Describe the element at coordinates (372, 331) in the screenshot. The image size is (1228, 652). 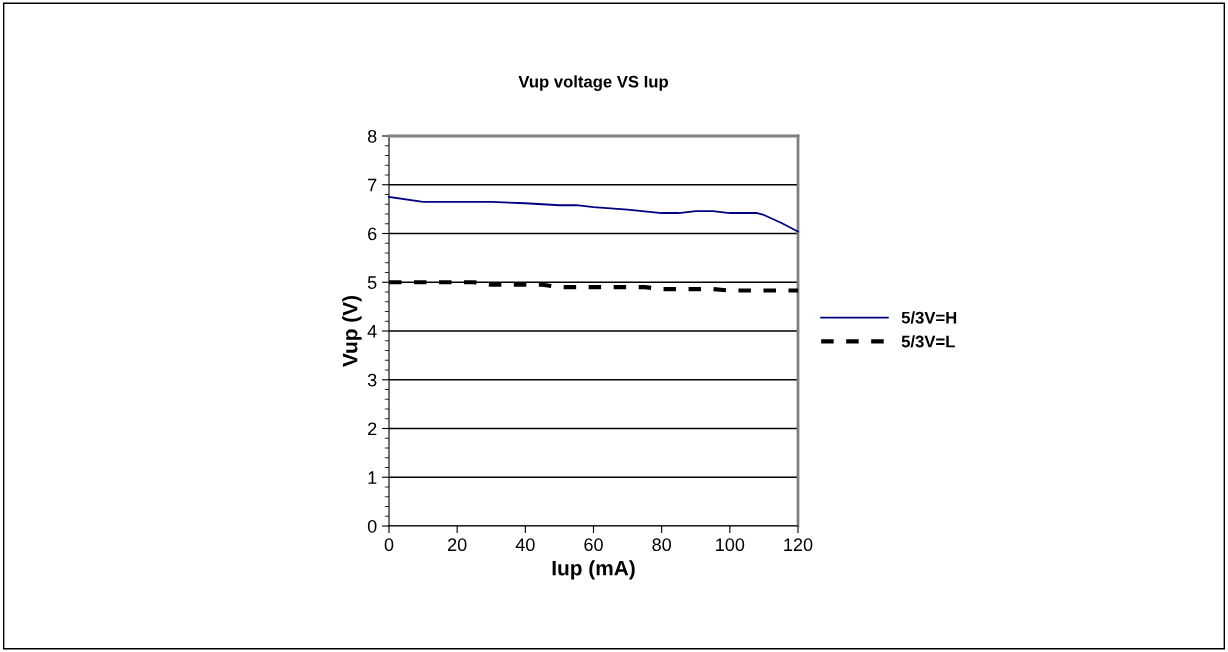
I see `y-tick-label: 4` at that location.